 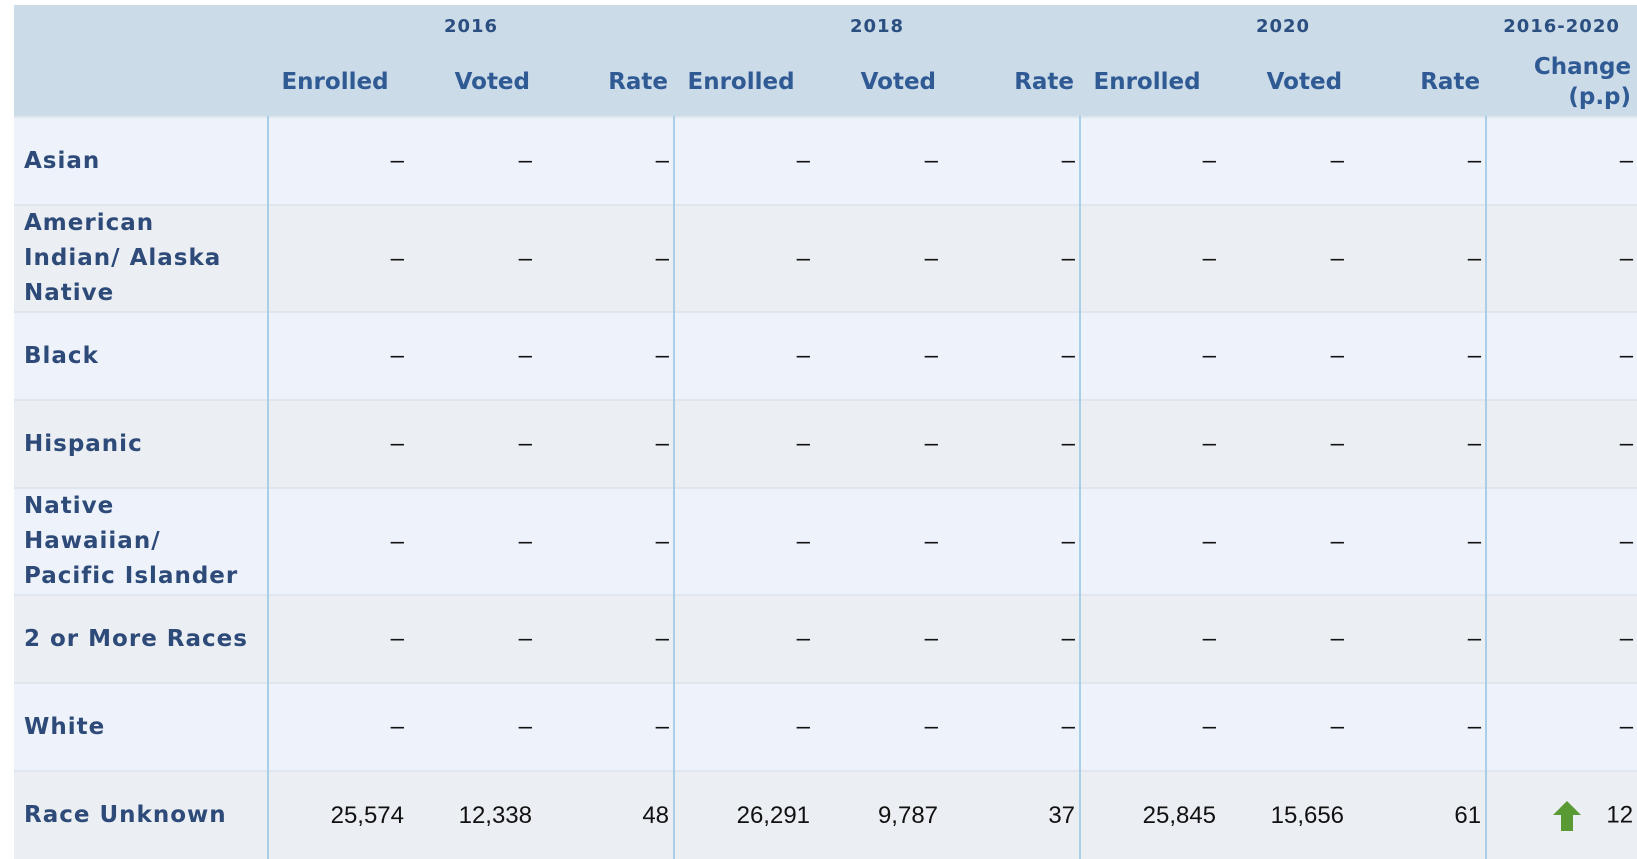 What do you see at coordinates (1561, 26) in the screenshot?
I see `group-header: 2016-2020` at bounding box center [1561, 26].